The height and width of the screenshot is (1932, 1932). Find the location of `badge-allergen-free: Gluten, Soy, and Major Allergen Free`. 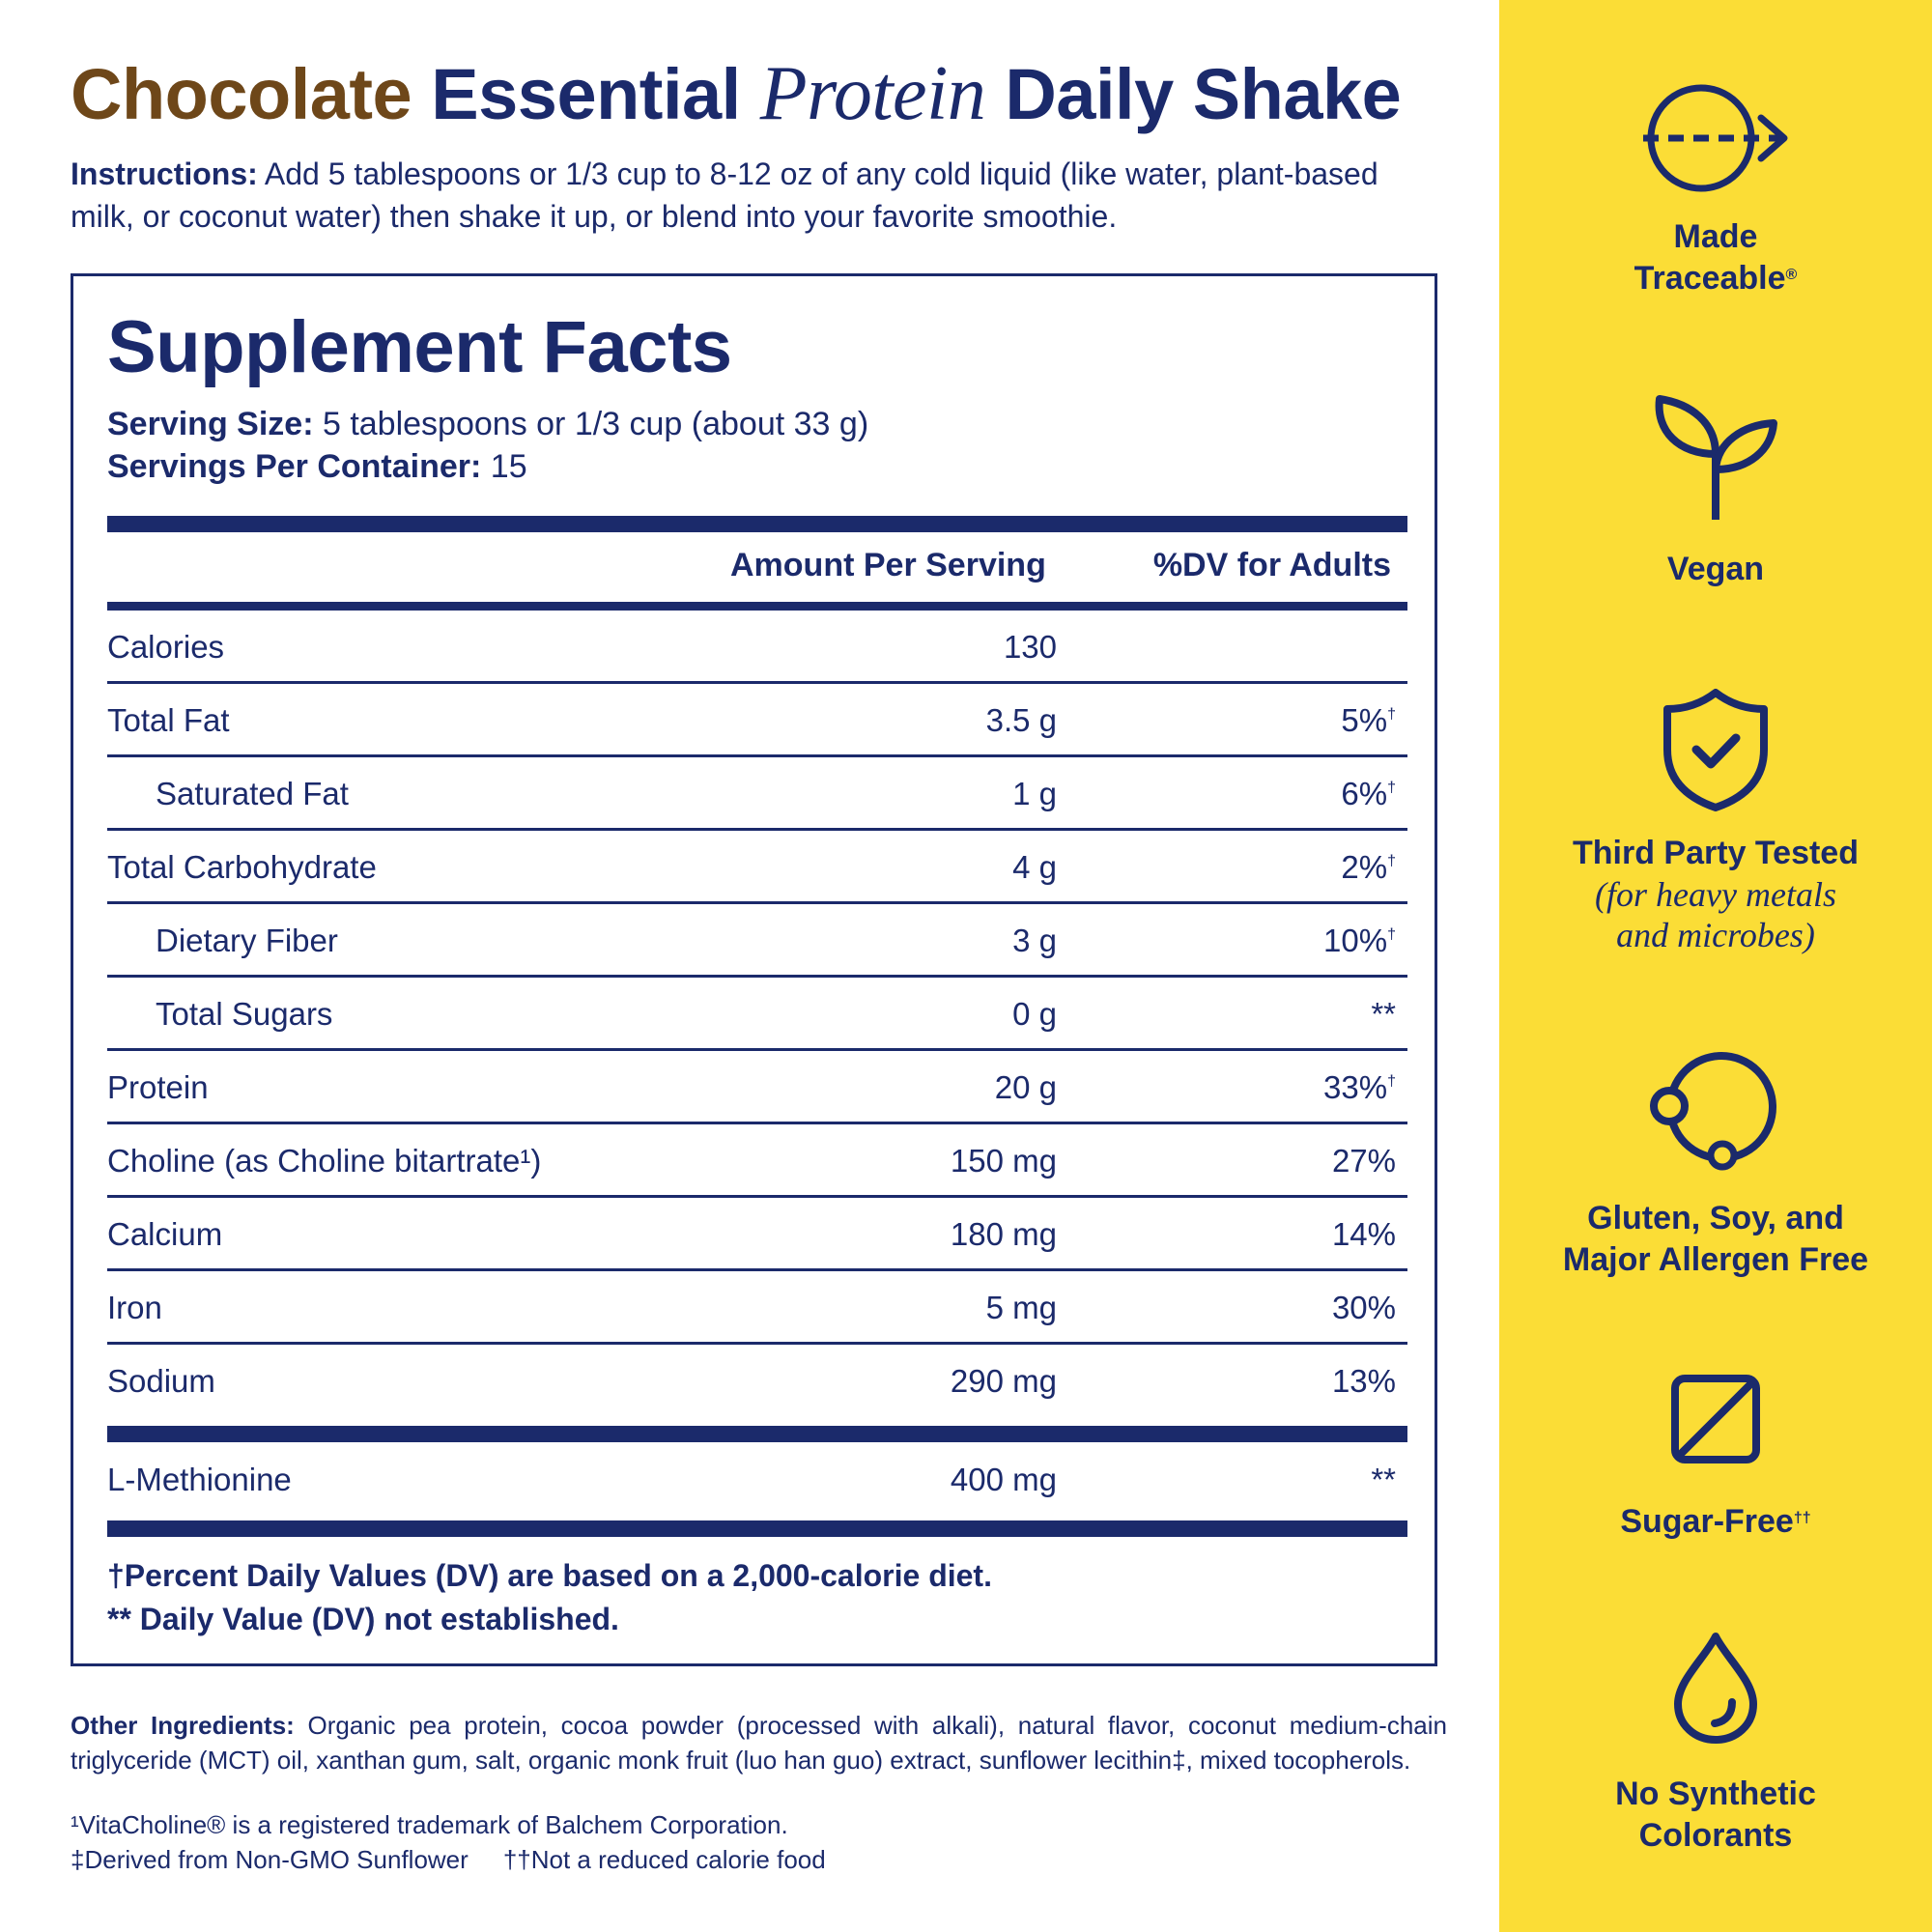

badge-allergen-free: Gluten, Soy, and Major Allergen Free is located at coordinates (1715, 1166).